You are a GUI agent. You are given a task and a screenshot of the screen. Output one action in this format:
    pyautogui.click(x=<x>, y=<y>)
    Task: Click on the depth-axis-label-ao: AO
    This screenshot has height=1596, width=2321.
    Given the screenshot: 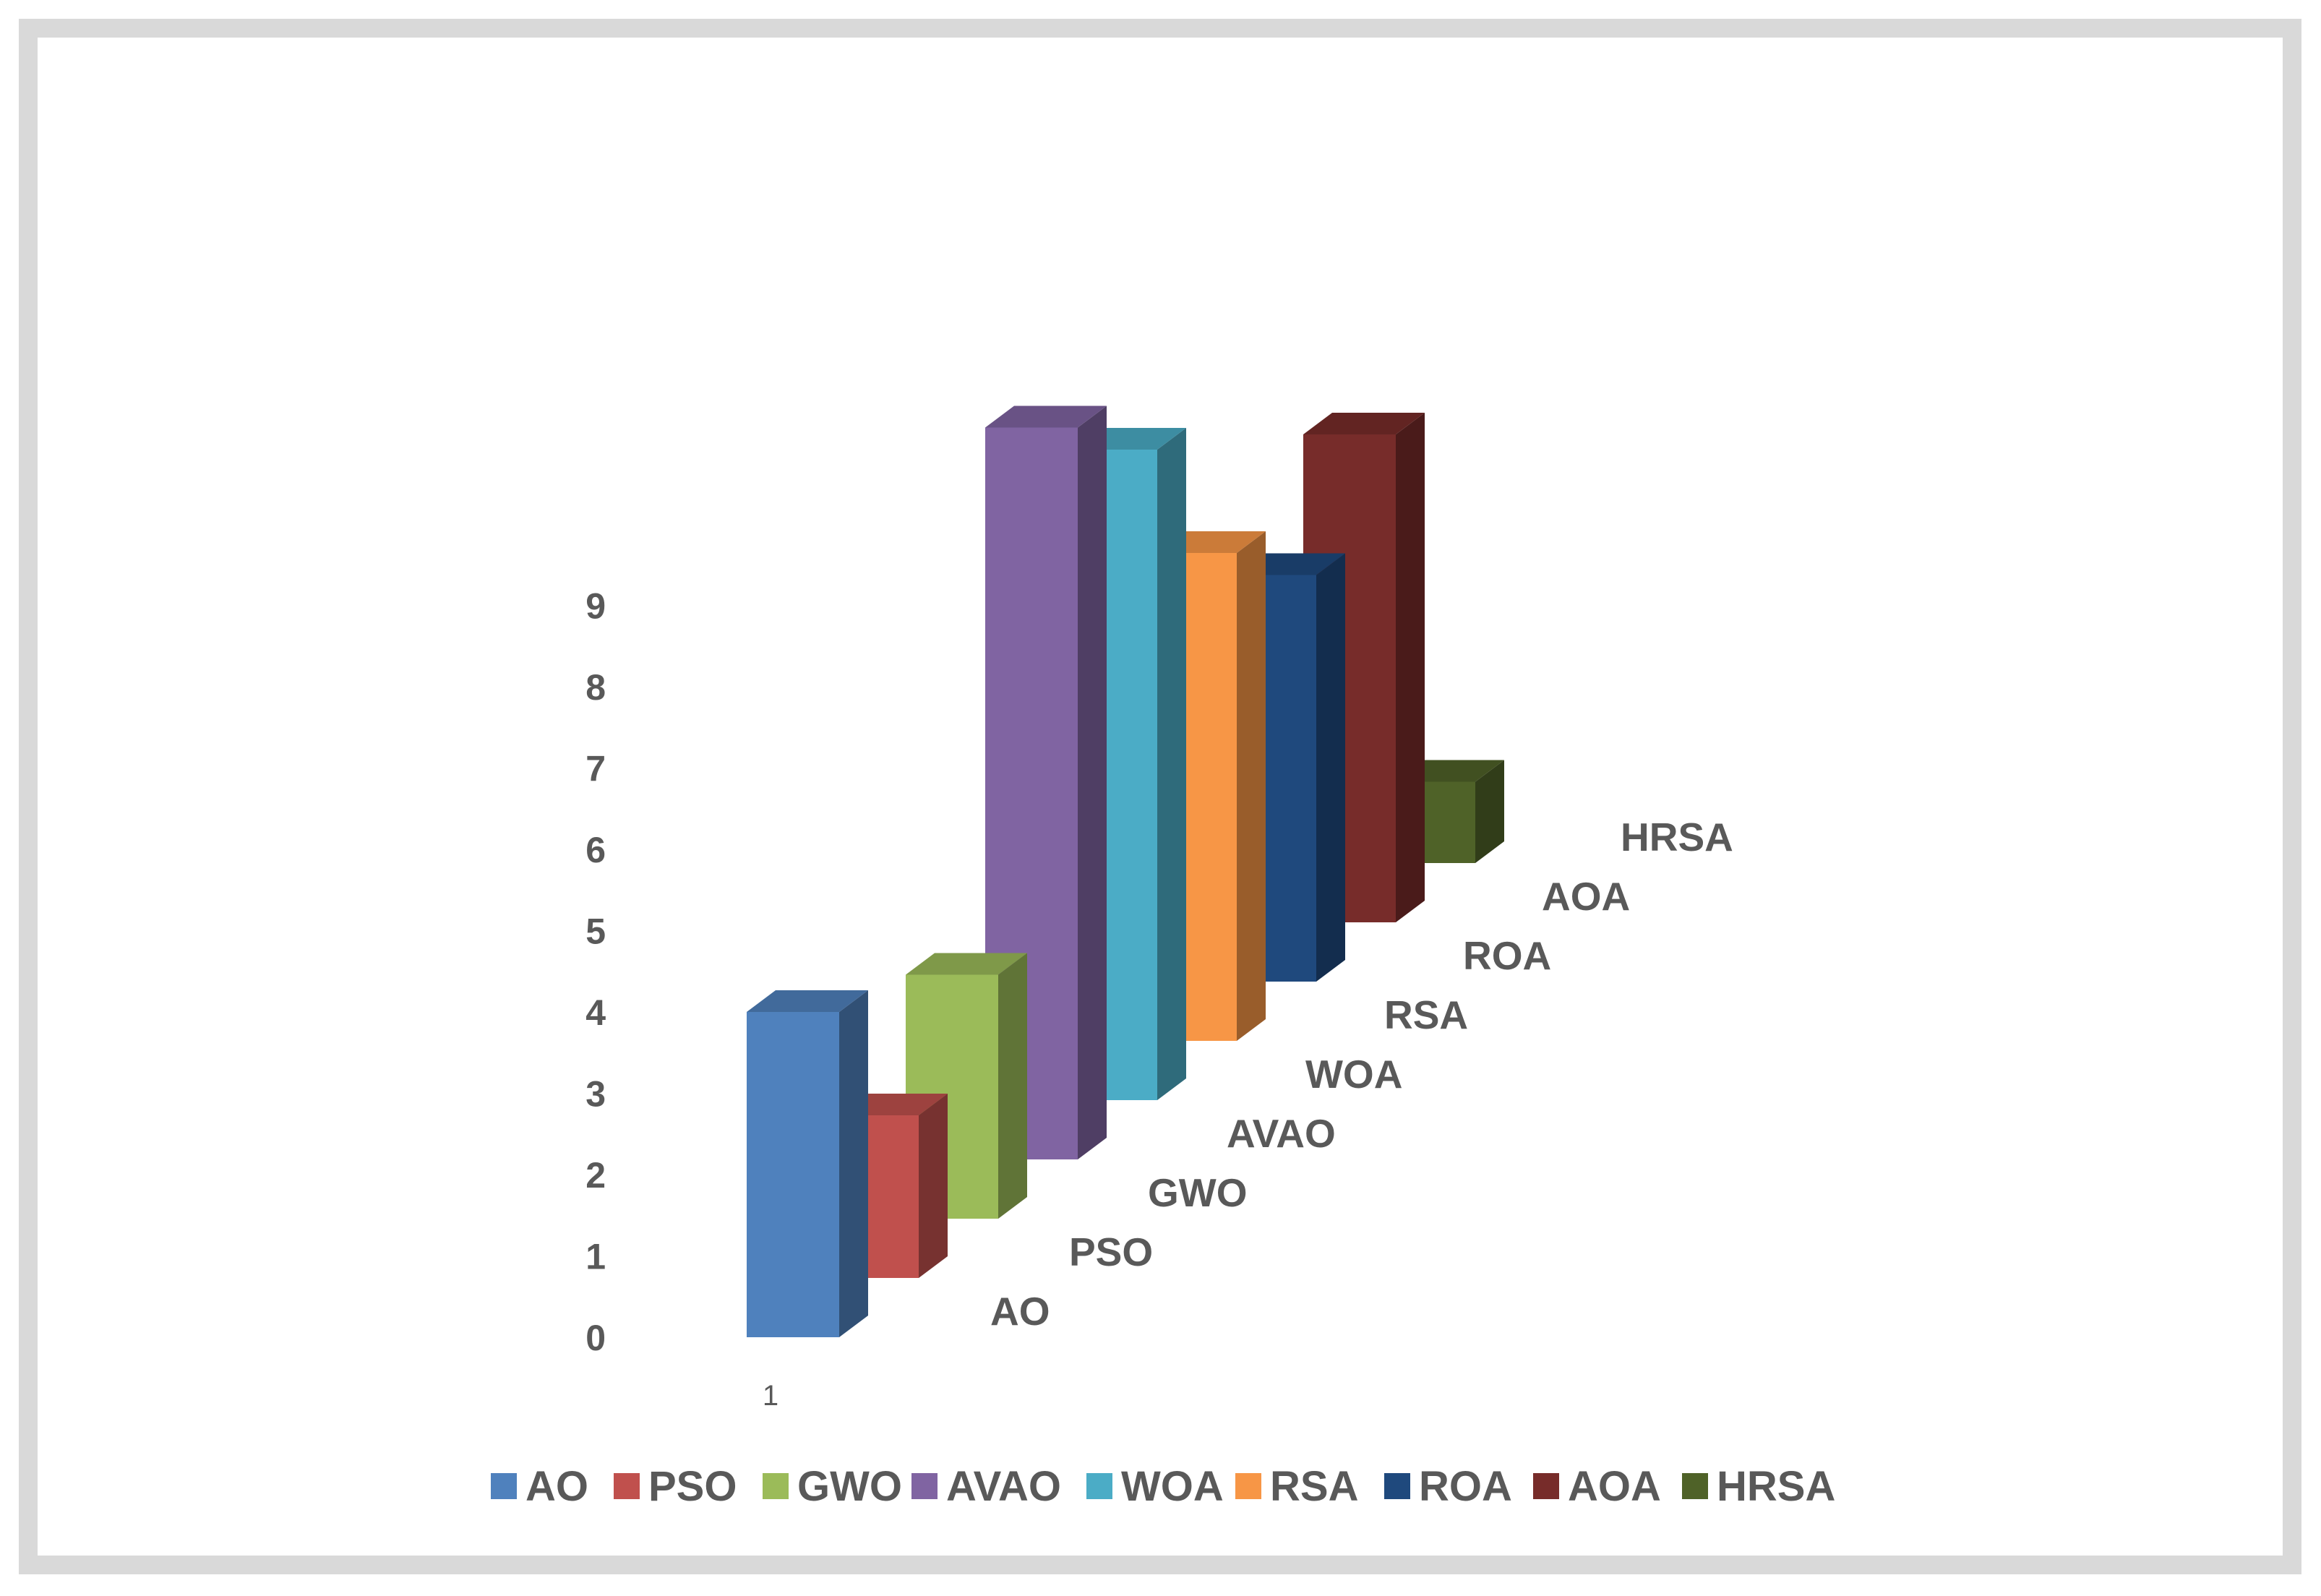 What is the action you would take?
    pyautogui.click(x=1020, y=1311)
    